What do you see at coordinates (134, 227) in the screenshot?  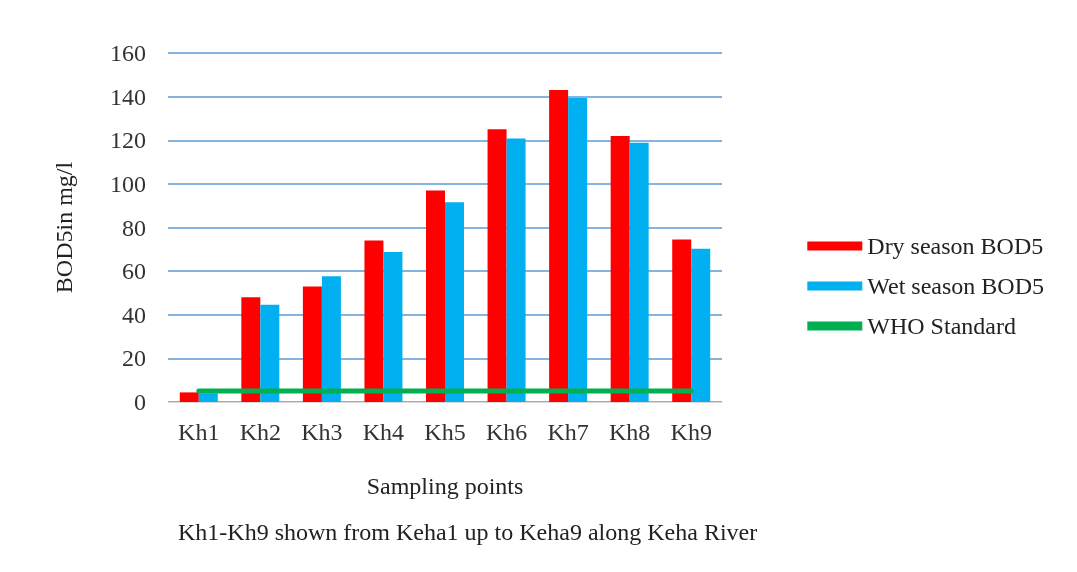 I see `y-tick-label: 80` at bounding box center [134, 227].